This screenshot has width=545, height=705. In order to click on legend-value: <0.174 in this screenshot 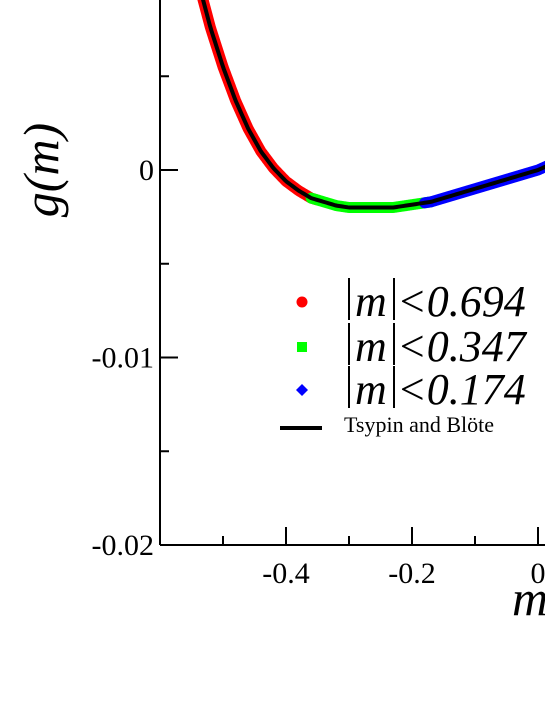, I will do `click(461, 389)`.